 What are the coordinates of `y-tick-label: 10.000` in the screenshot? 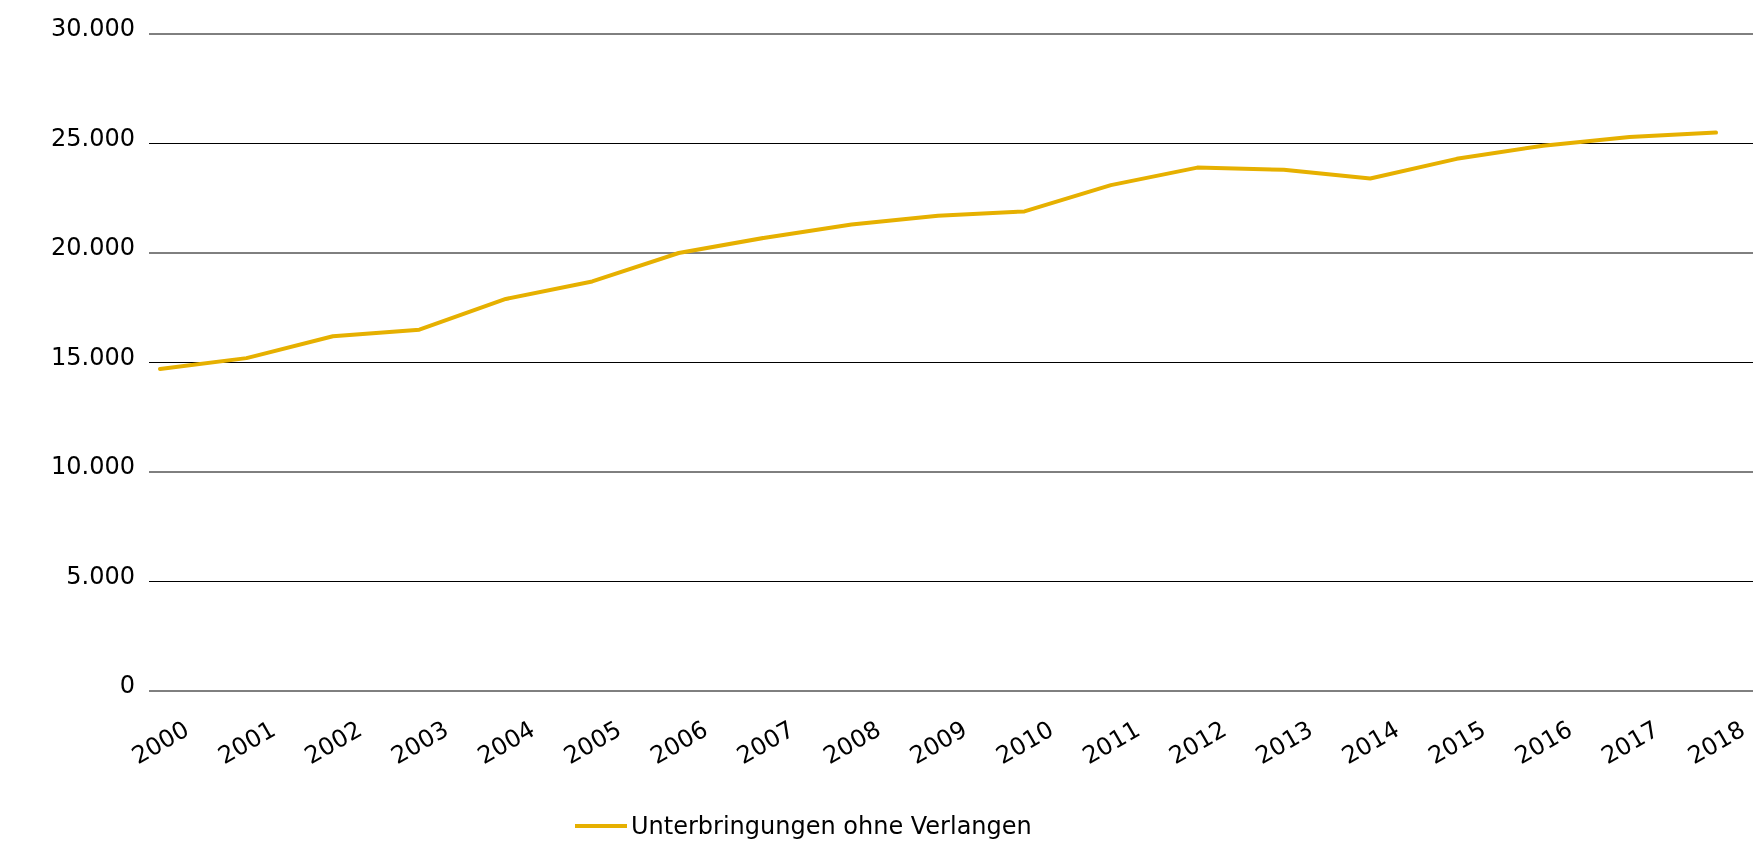 It's located at (93, 466).